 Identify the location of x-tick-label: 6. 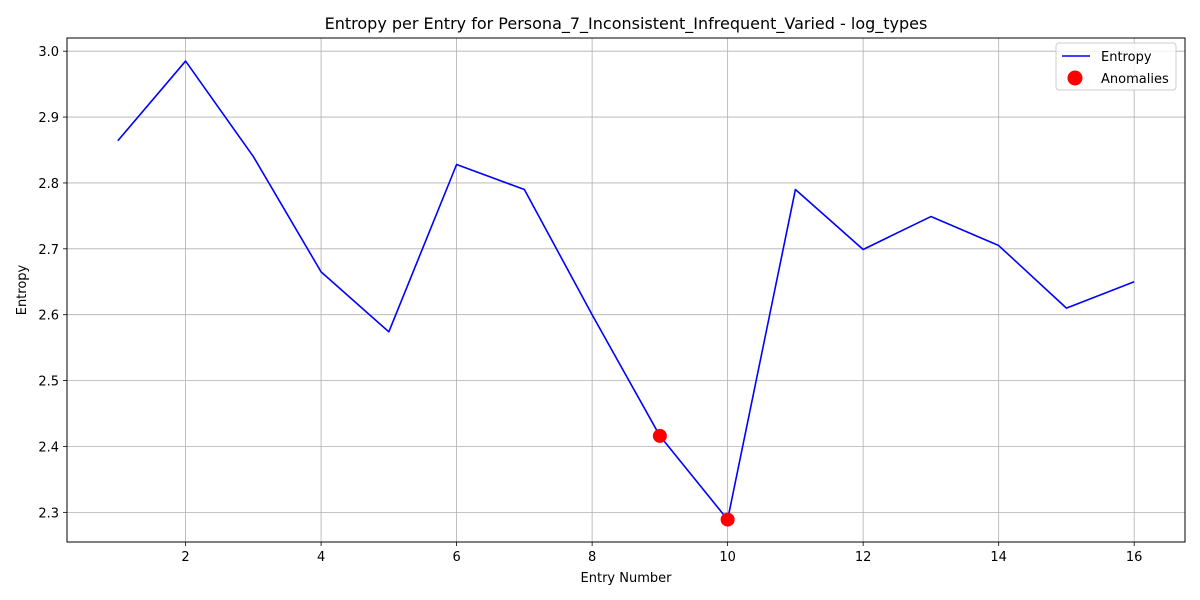
(456, 557).